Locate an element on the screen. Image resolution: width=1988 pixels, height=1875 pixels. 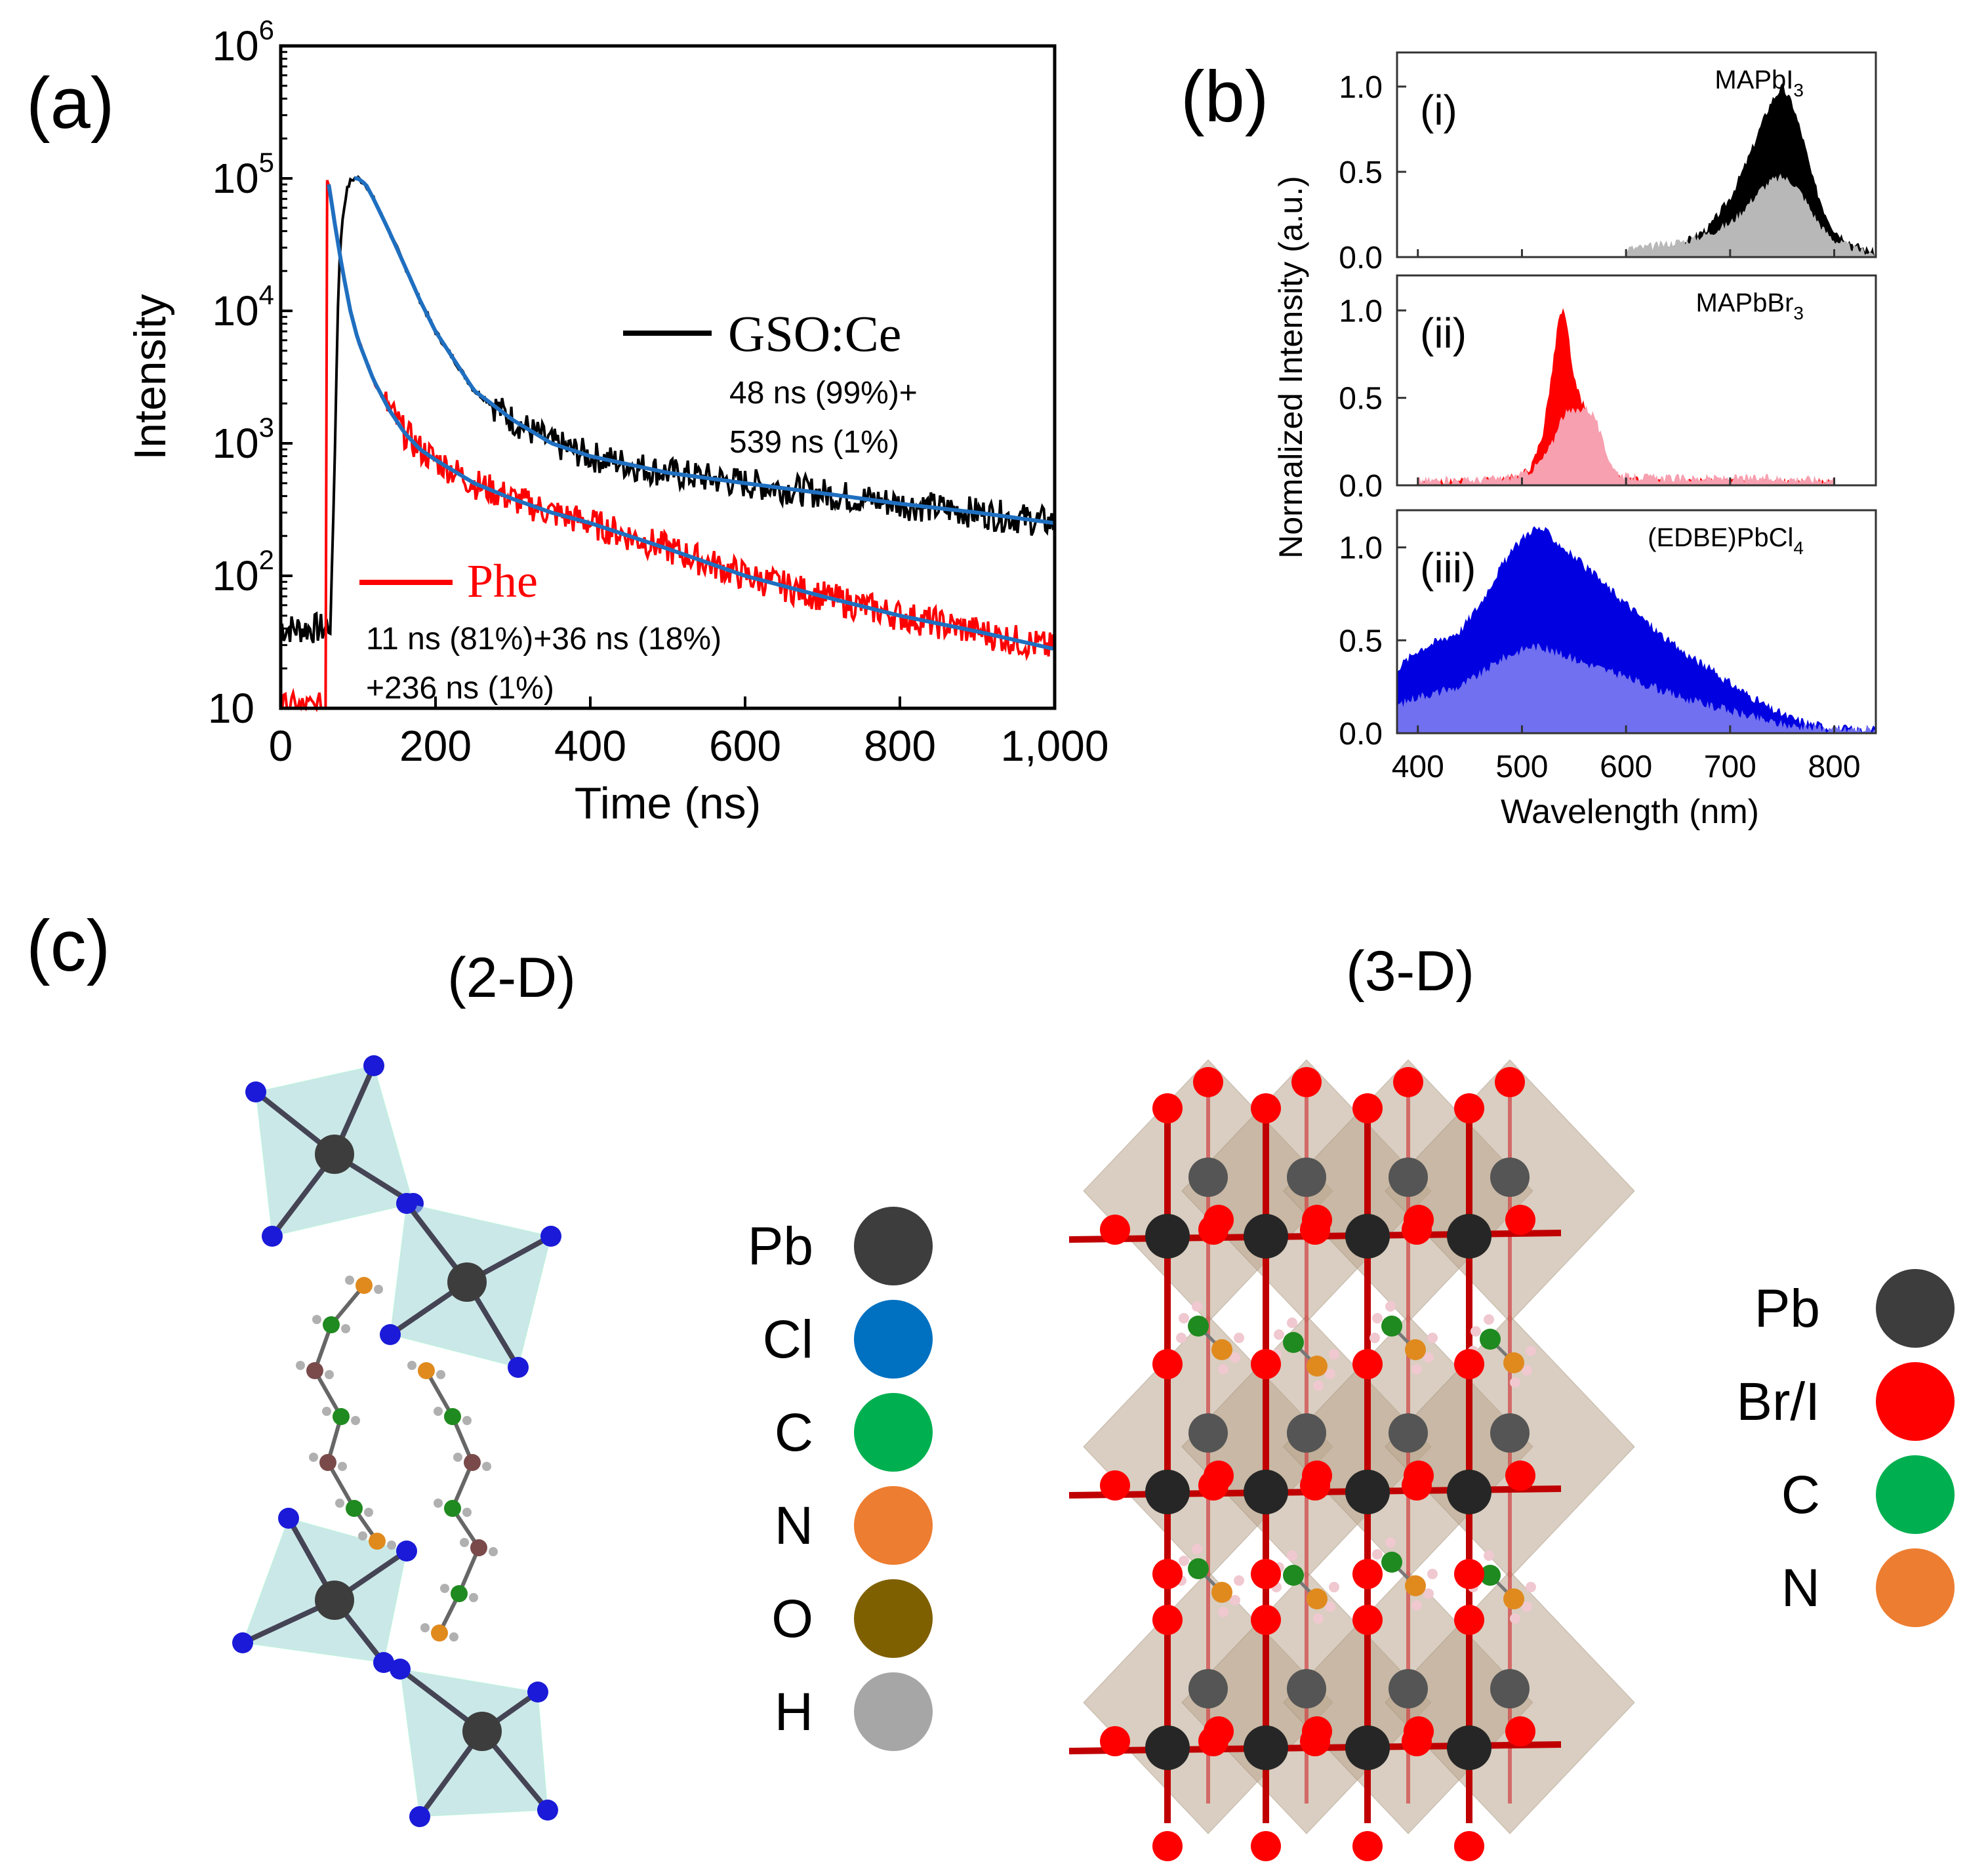
phe-fit-text-1: 11 ns (81%)+36 ns (18%) is located at coordinates (543, 639).